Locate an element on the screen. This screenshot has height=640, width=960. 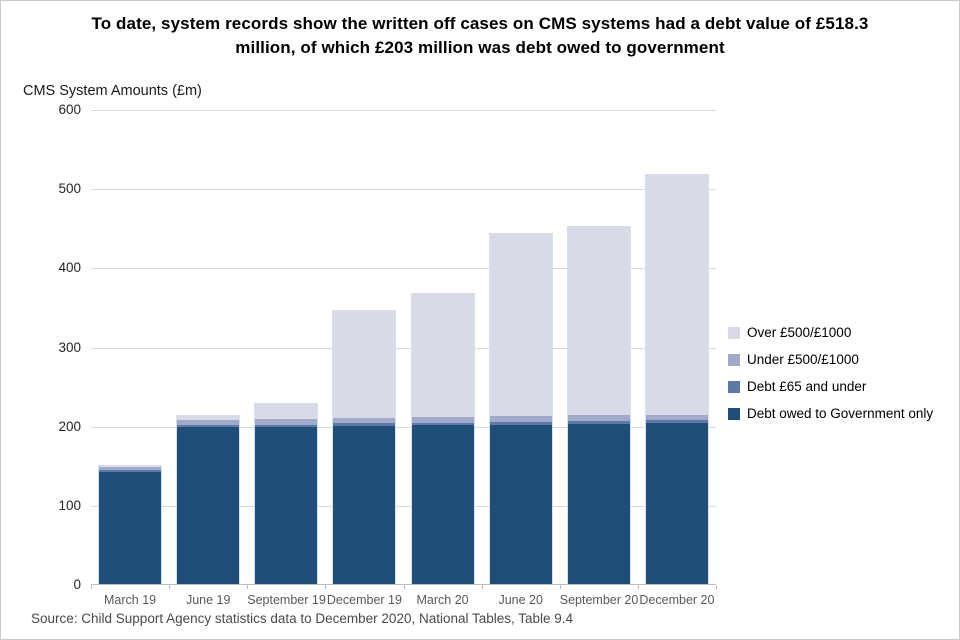
x-axis-label: June 20 is located at coordinates (520, 600).